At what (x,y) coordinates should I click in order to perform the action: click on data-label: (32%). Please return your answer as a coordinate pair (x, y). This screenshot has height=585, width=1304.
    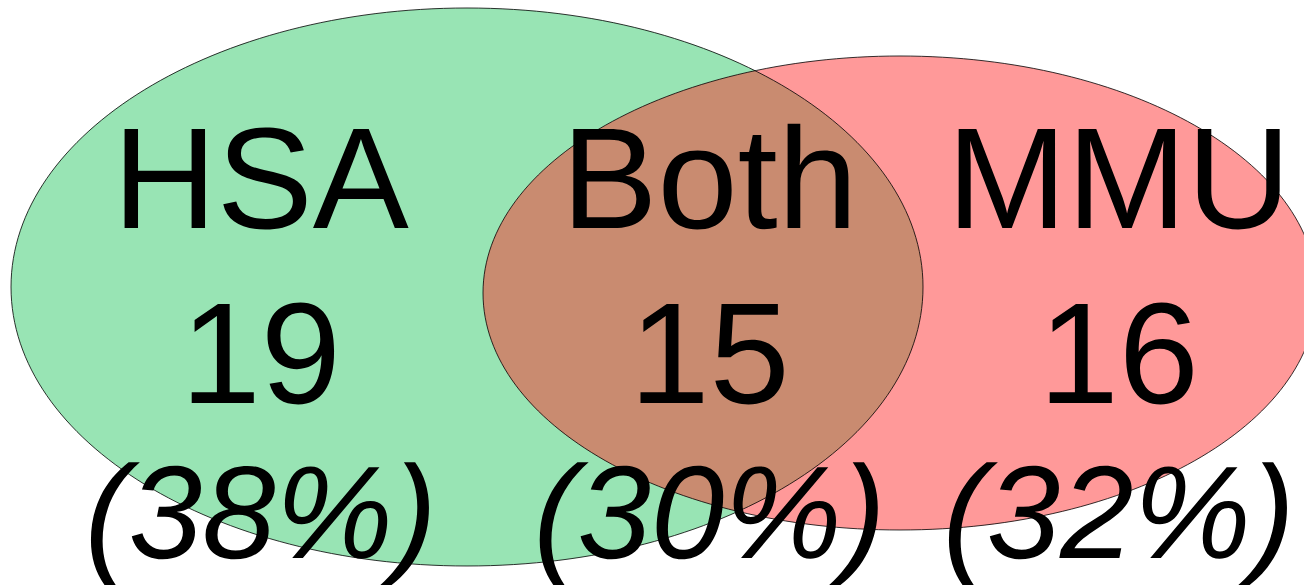
    Looking at the image, I should click on (1117, 523).